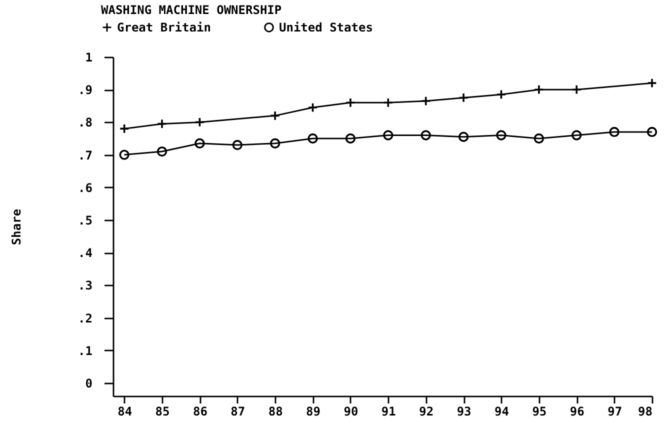 This screenshot has height=422, width=664. I want to click on x-tick-label: 93, so click(464, 411).